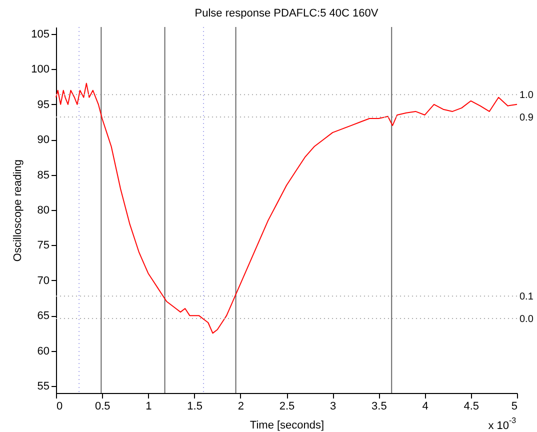 The image size is (537, 432). Describe the element at coordinates (287, 406) in the screenshot. I see `x-tick-label: 2.5` at that location.